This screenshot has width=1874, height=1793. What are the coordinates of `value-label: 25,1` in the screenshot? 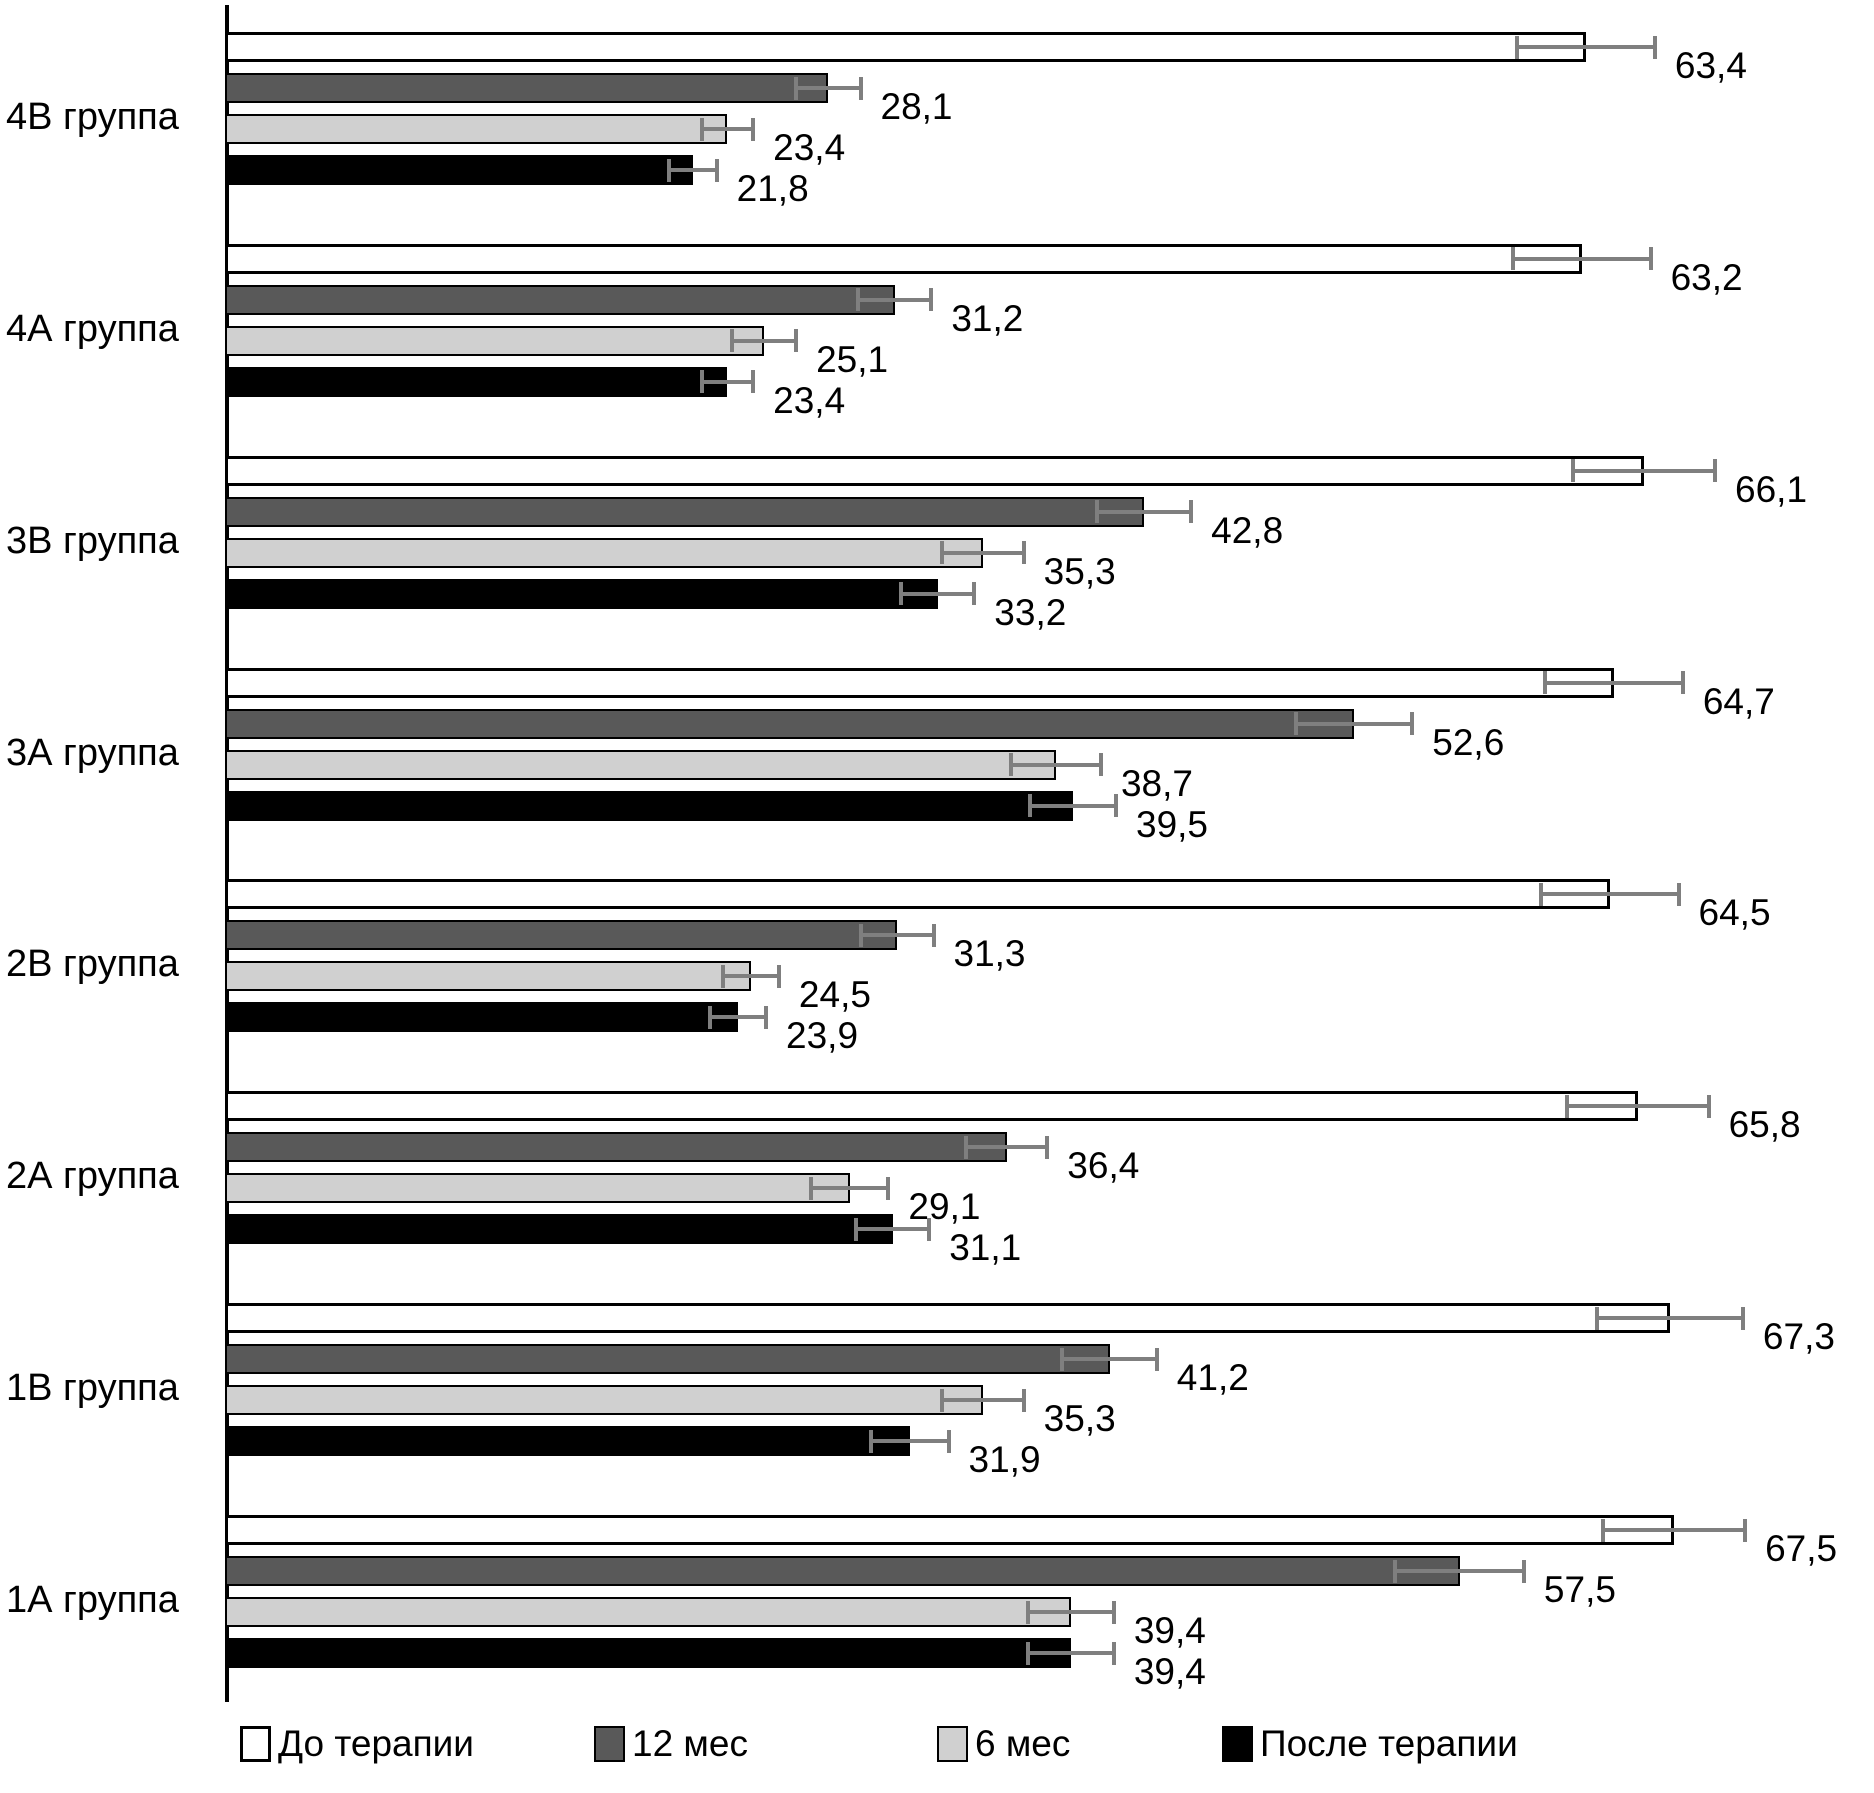 It's located at (852, 359).